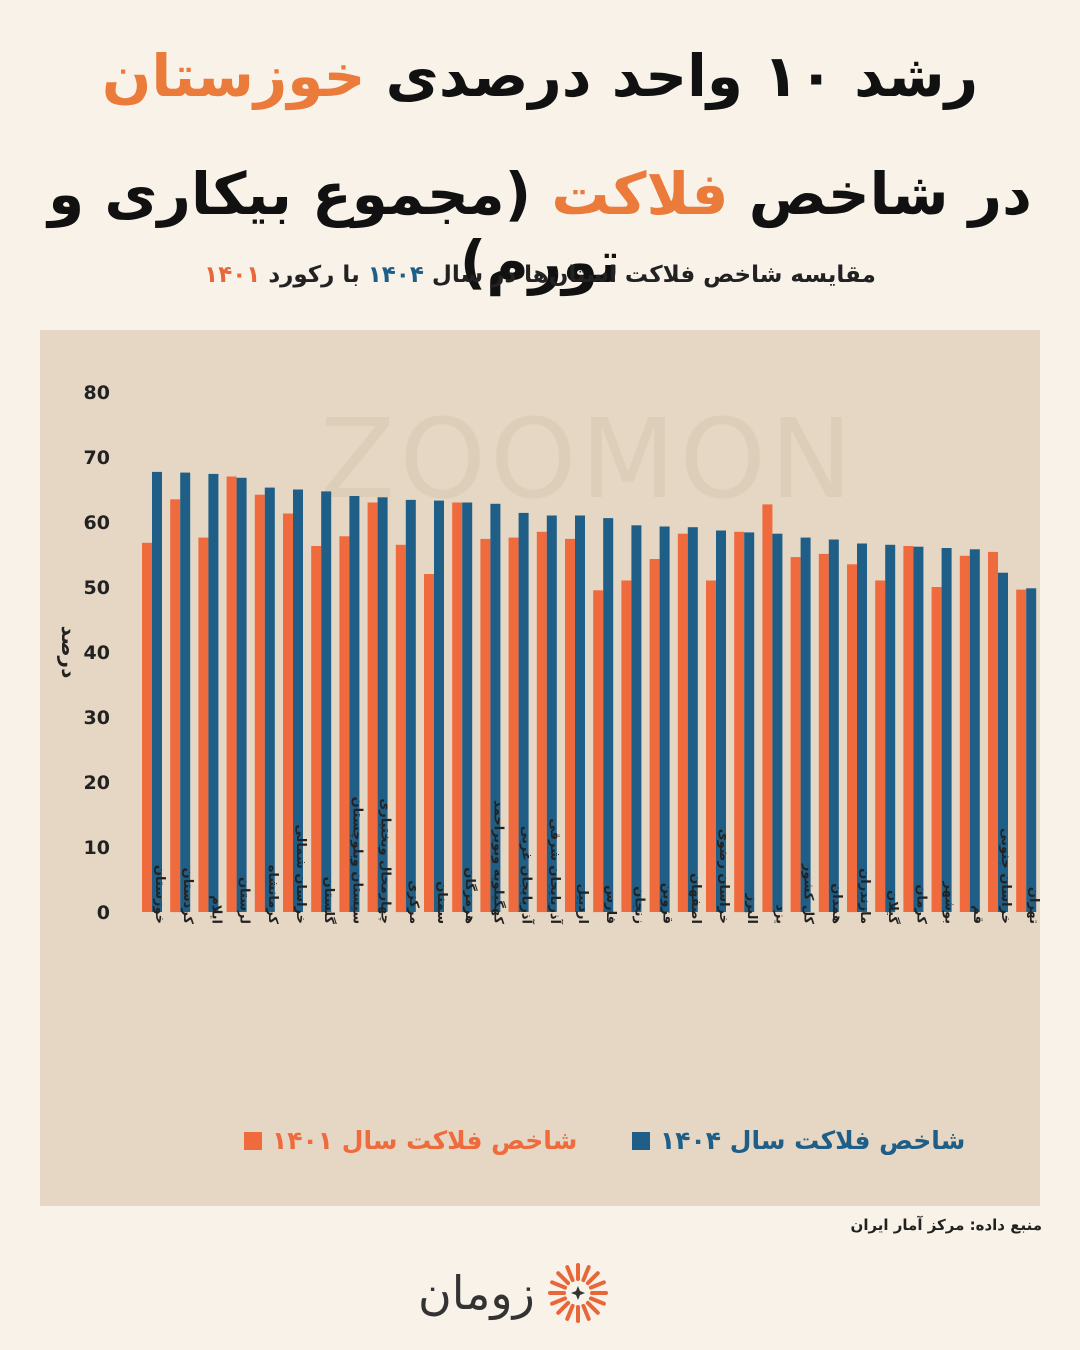 This screenshot has height=1350, width=1080. What do you see at coordinates (187, 896) in the screenshot?
I see `category-label: کردستان` at bounding box center [187, 896].